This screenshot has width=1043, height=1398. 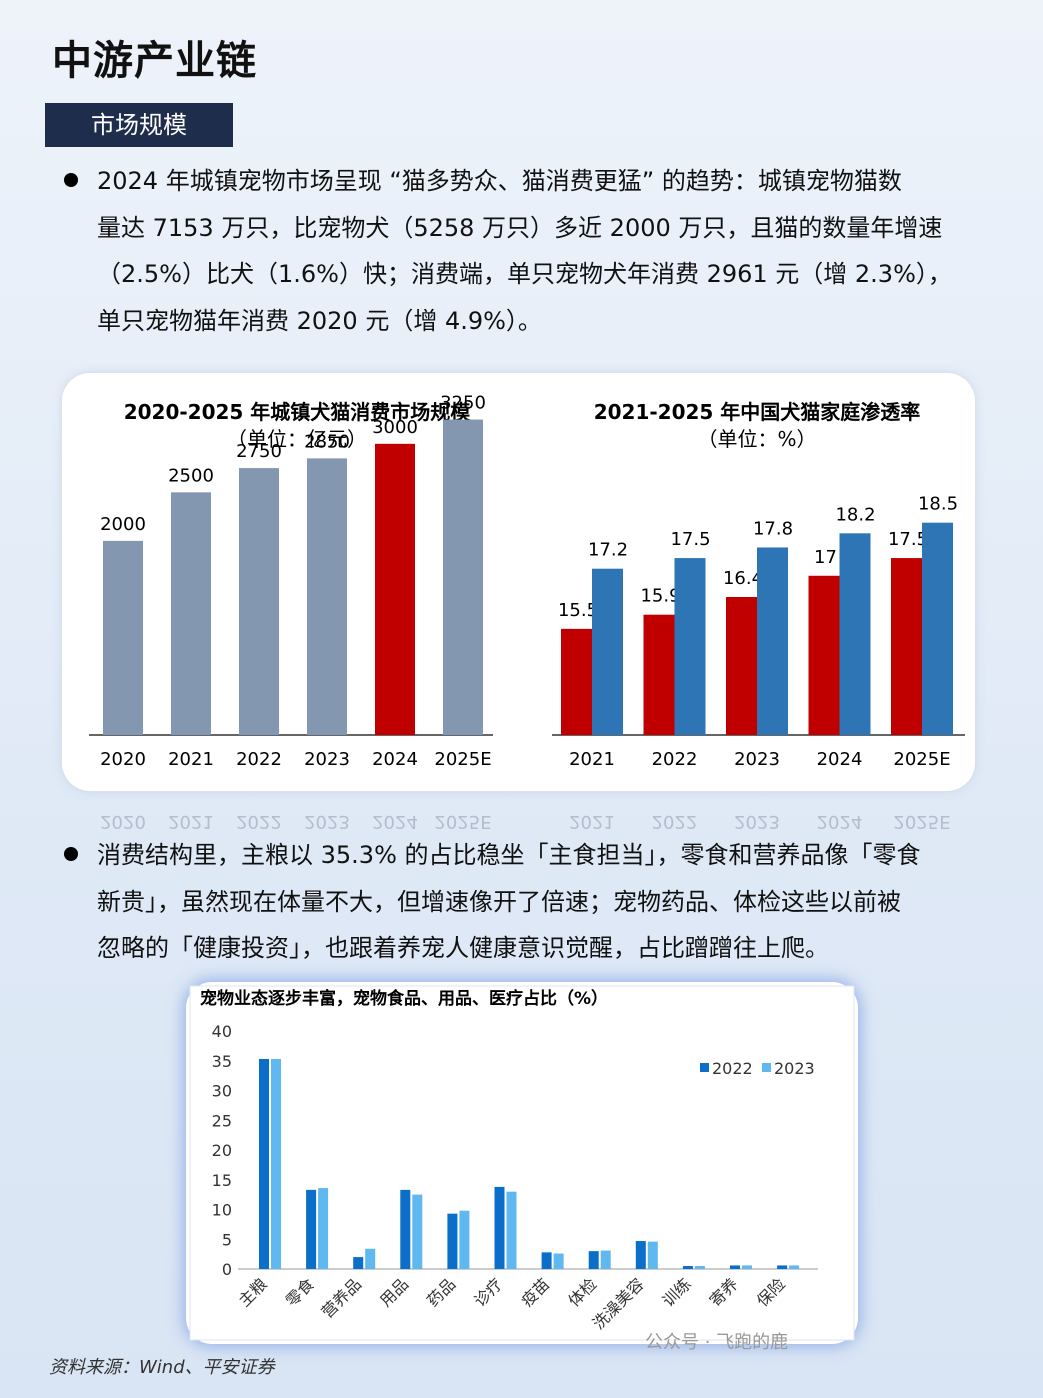 What do you see at coordinates (578, 610) in the screenshot?
I see `chart2-data-label: 15.5` at bounding box center [578, 610].